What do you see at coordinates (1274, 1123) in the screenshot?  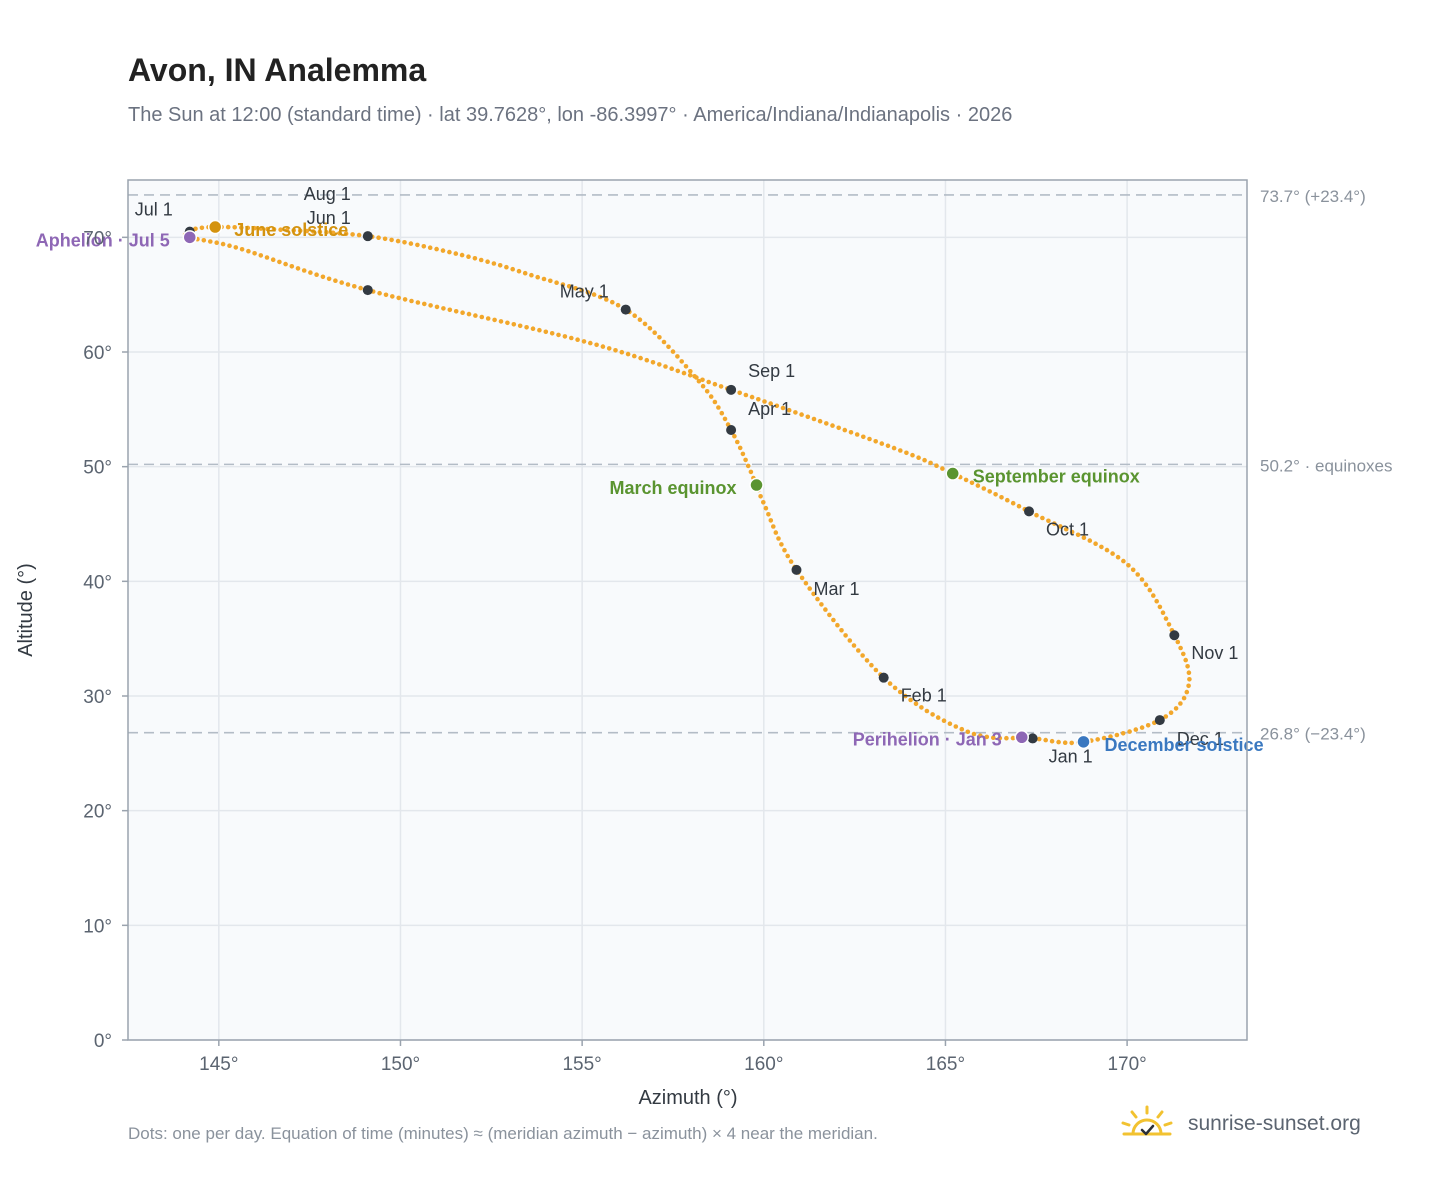 I see `brand-name: sunrise-sunset.org` at bounding box center [1274, 1123].